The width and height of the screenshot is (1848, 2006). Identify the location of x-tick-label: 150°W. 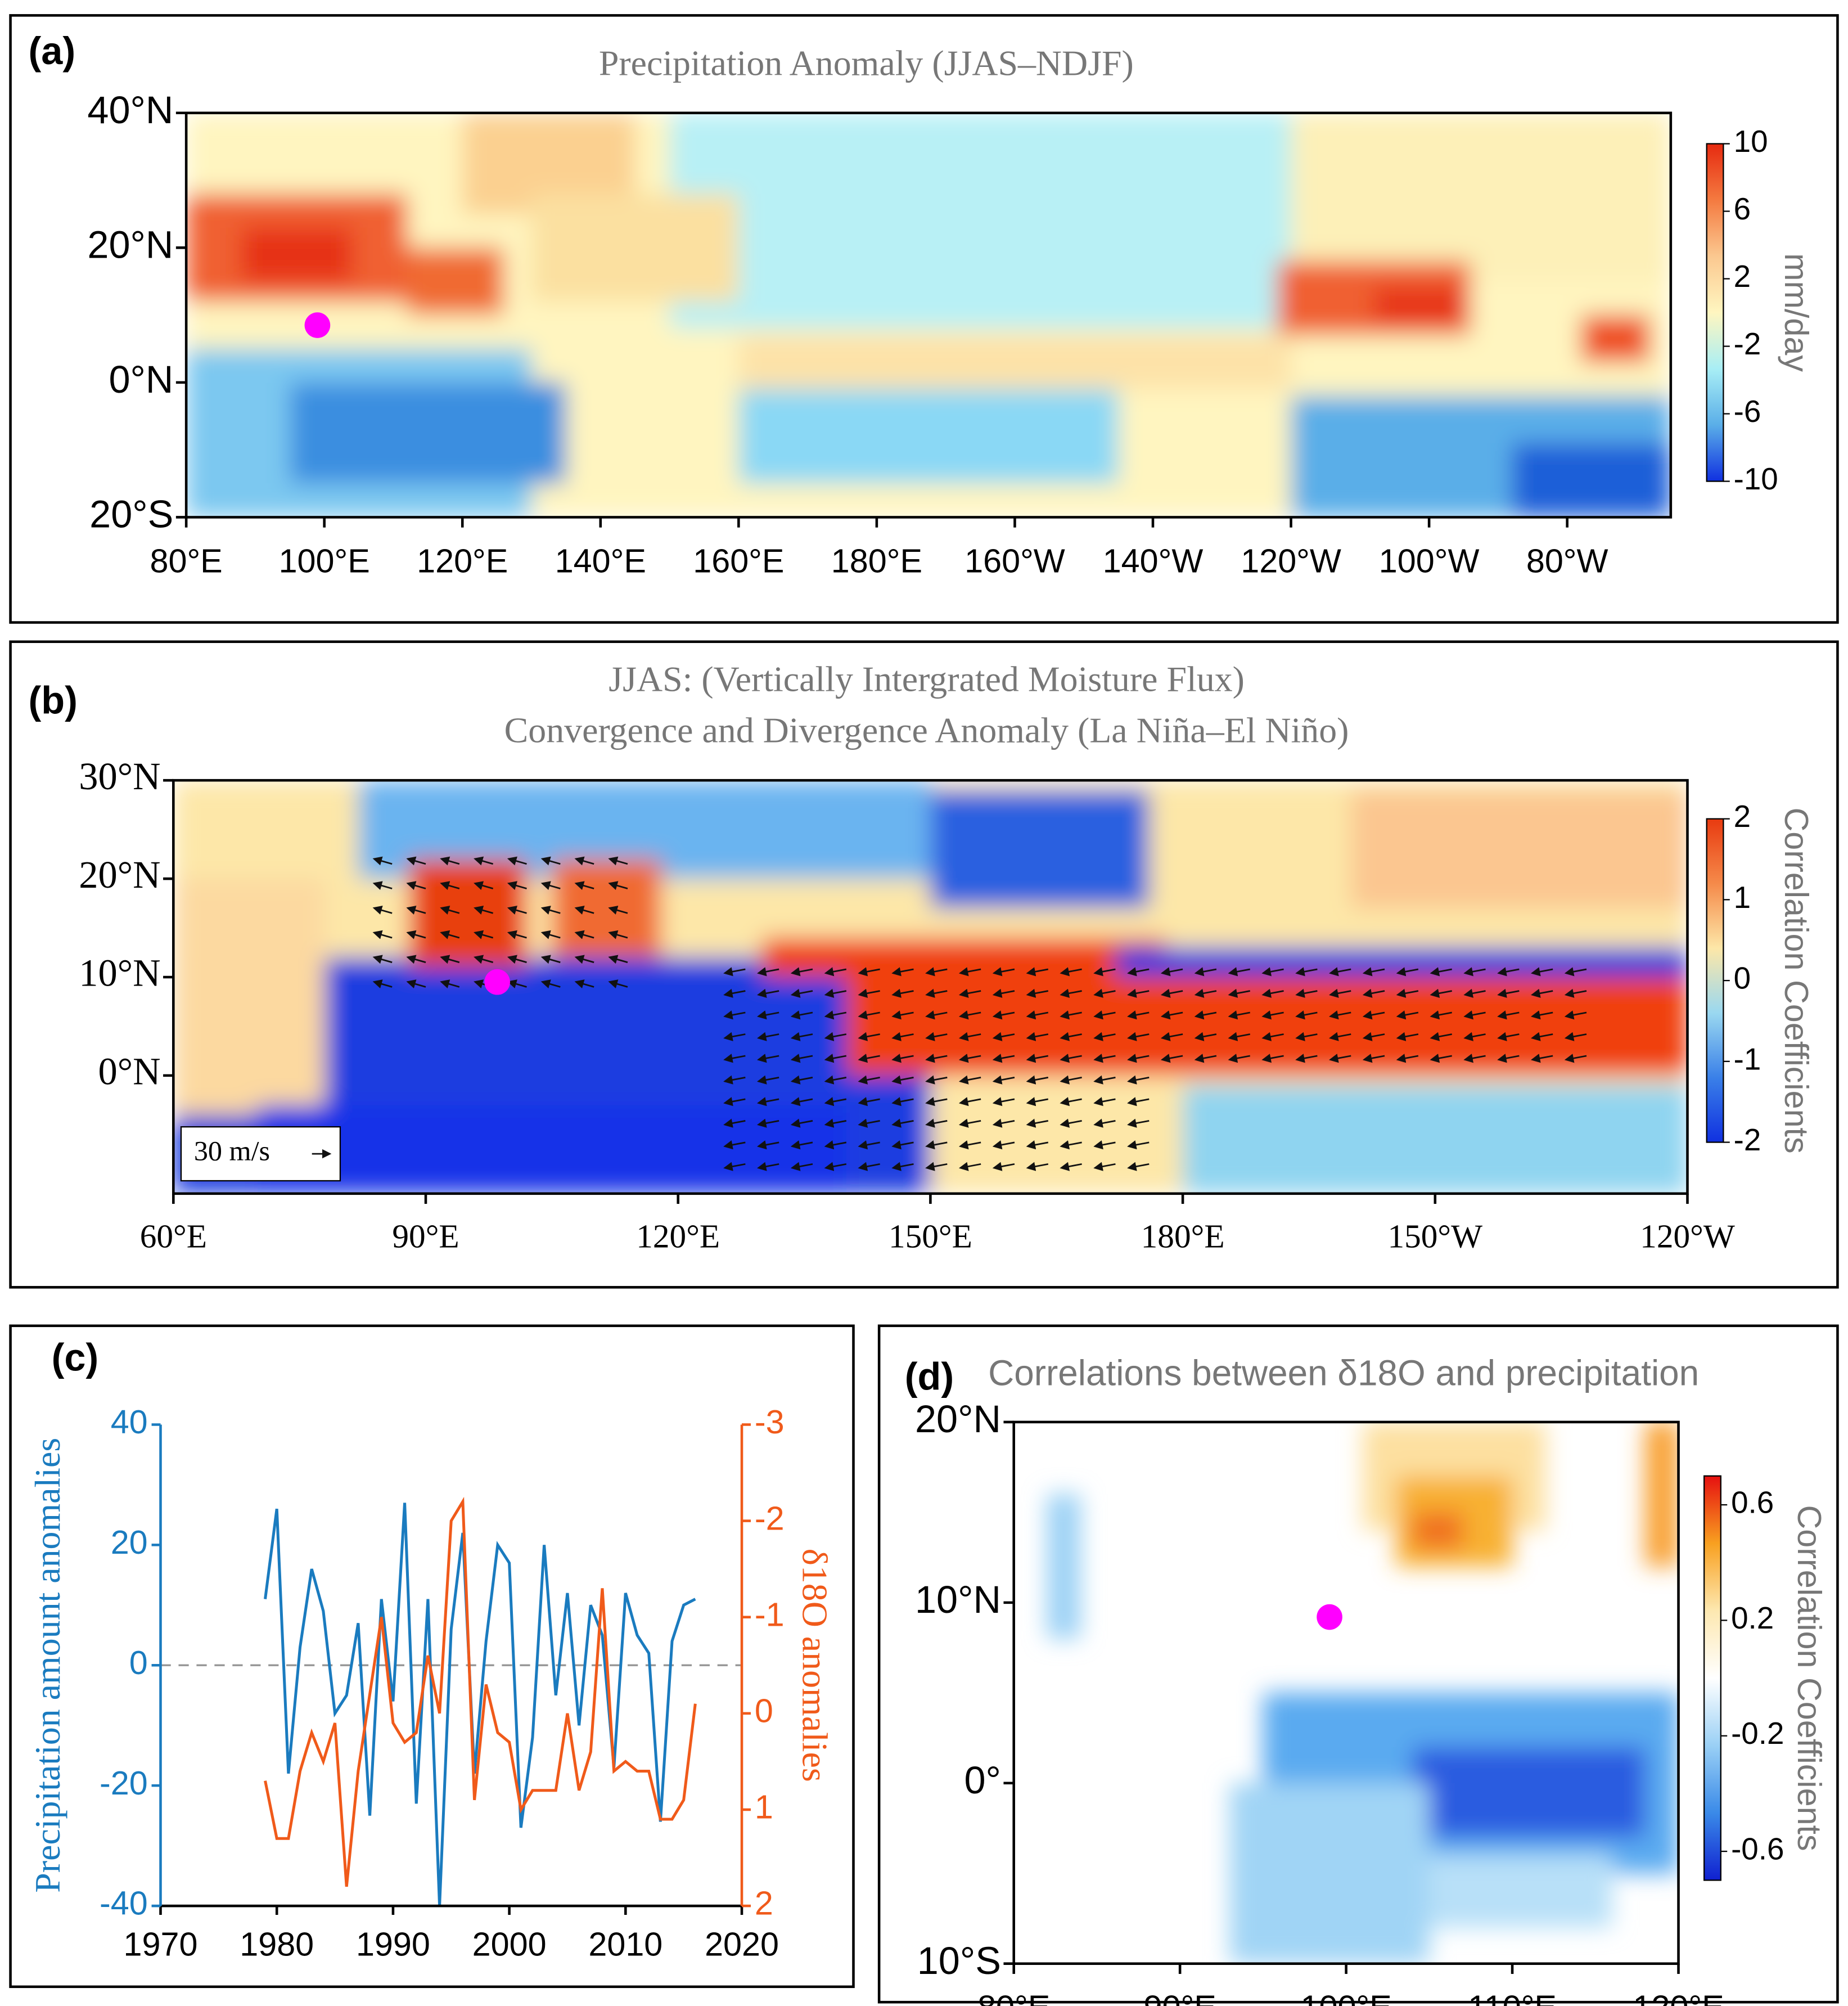
(1434, 1236).